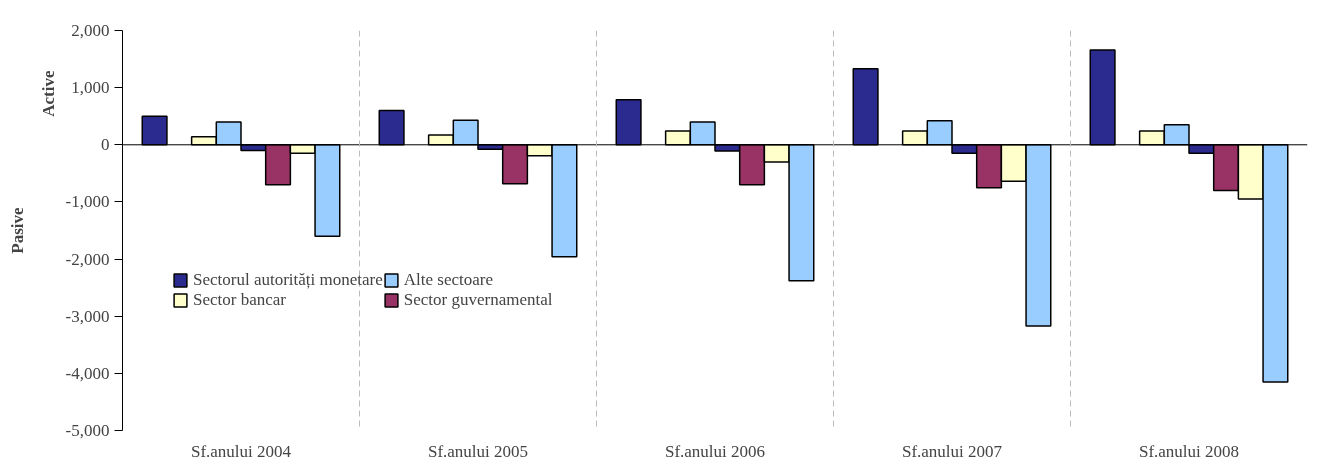  Describe the element at coordinates (90, 88) in the screenshot. I see `y-tick-label: 1,000` at that location.